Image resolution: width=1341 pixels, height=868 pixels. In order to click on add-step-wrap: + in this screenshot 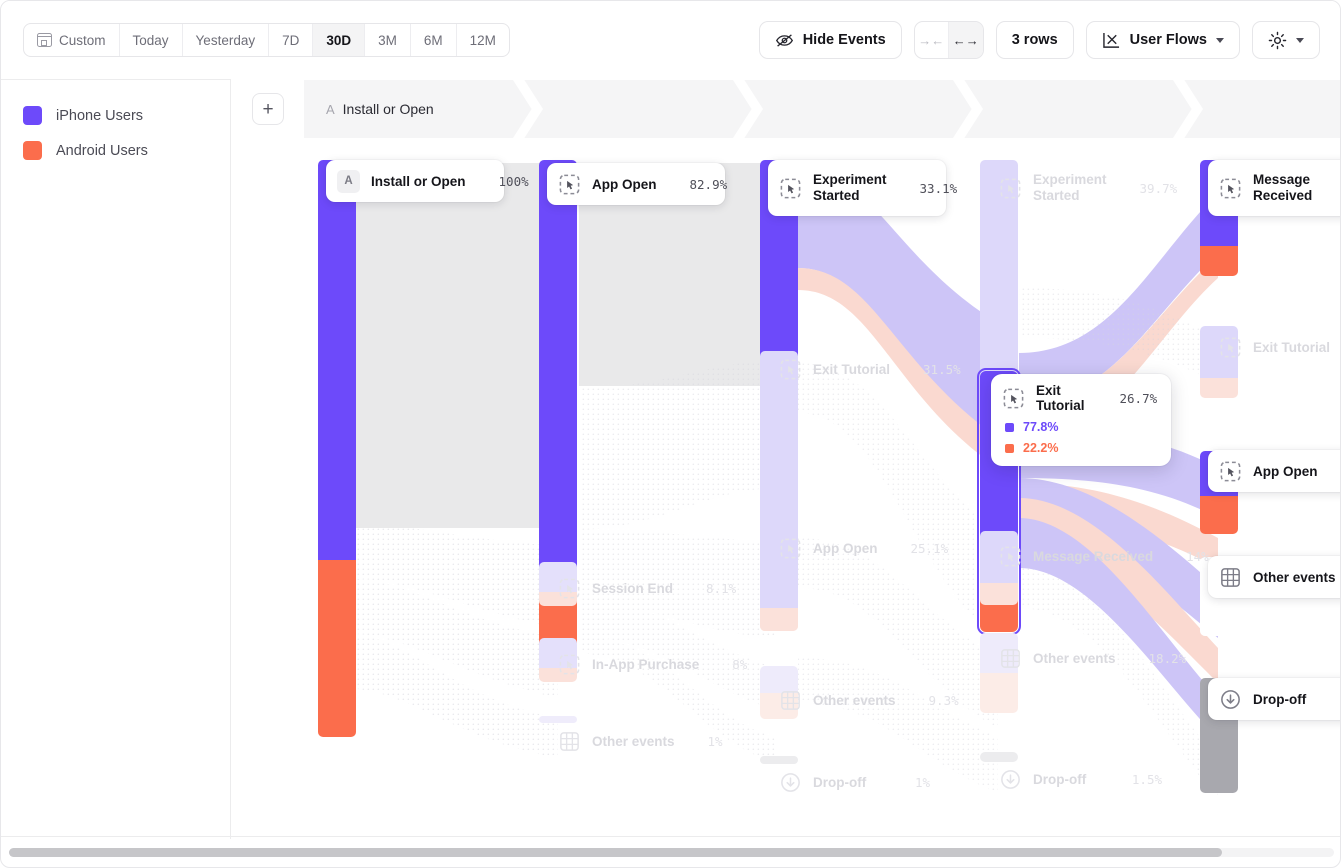, I will do `click(268, 109)`.